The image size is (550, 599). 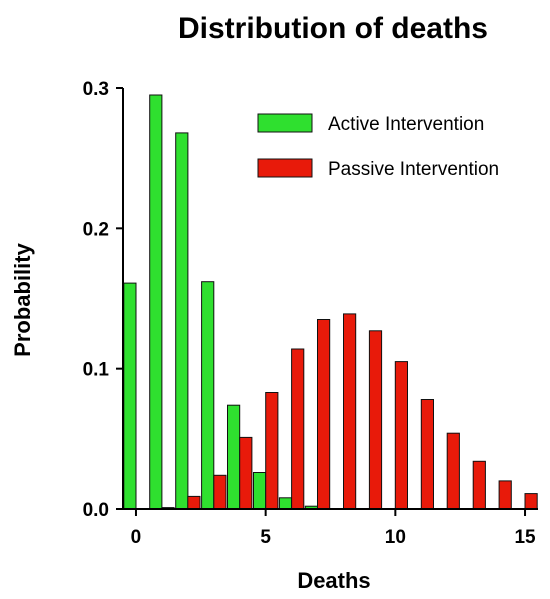 I want to click on x-tick-label: 5, so click(x=265, y=537).